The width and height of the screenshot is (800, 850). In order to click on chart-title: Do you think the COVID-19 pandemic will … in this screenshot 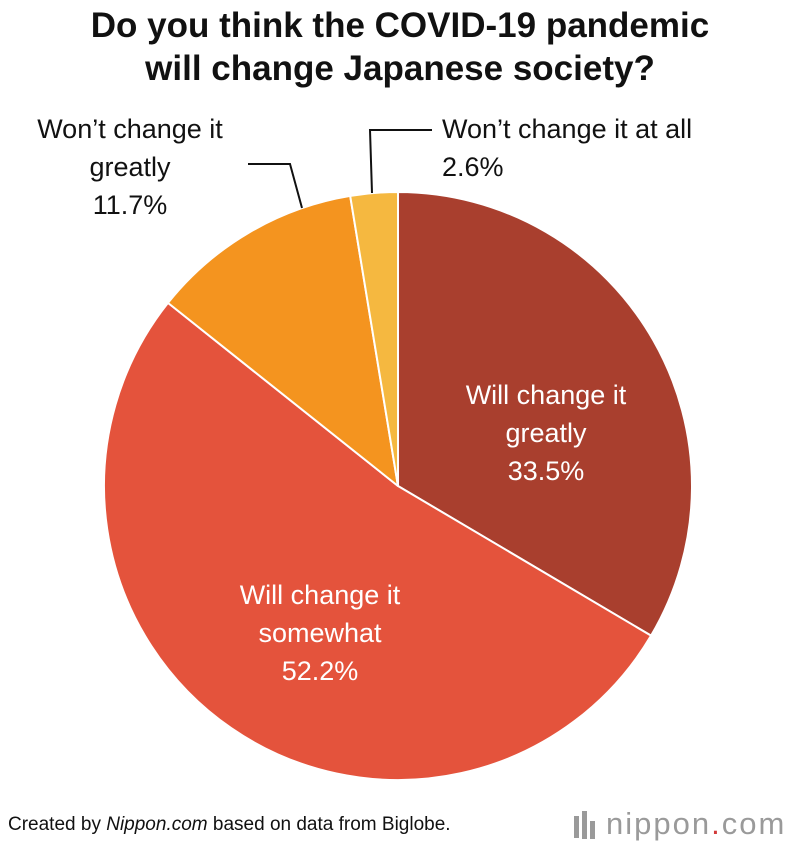, I will do `click(400, 47)`.